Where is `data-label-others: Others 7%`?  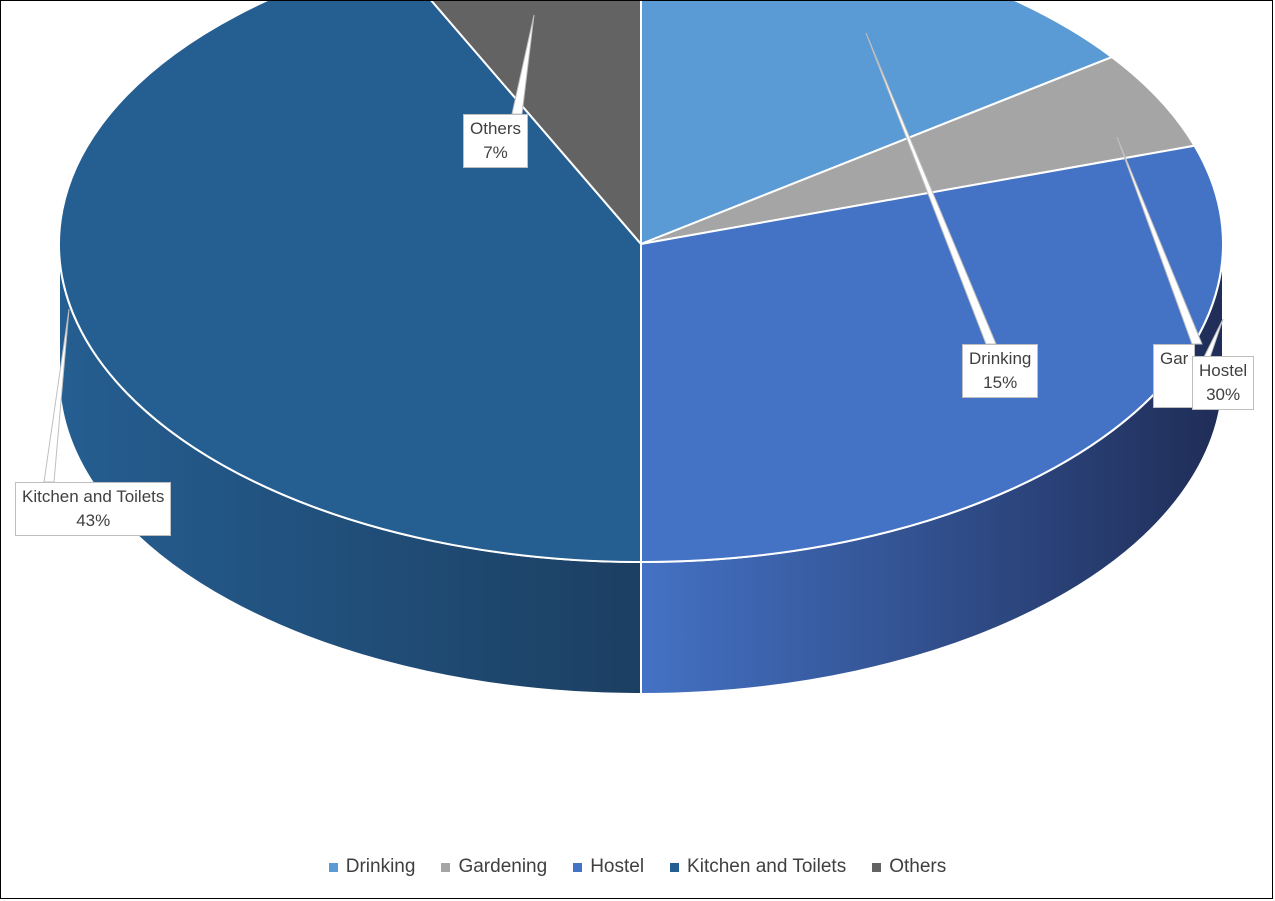
data-label-others: Others 7% is located at coordinates (496, 141).